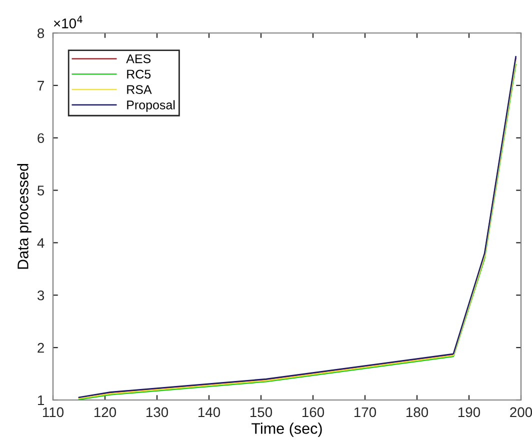 This screenshot has height=448, width=532. Describe the element at coordinates (209, 412) in the screenshot. I see `x-tick-label: 140` at that location.